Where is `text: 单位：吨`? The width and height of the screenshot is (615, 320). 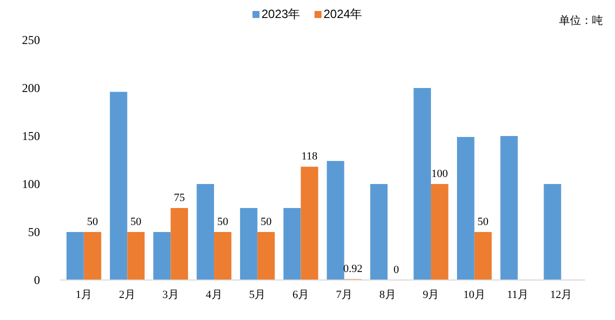
text: 单位：吨 is located at coordinates (581, 20).